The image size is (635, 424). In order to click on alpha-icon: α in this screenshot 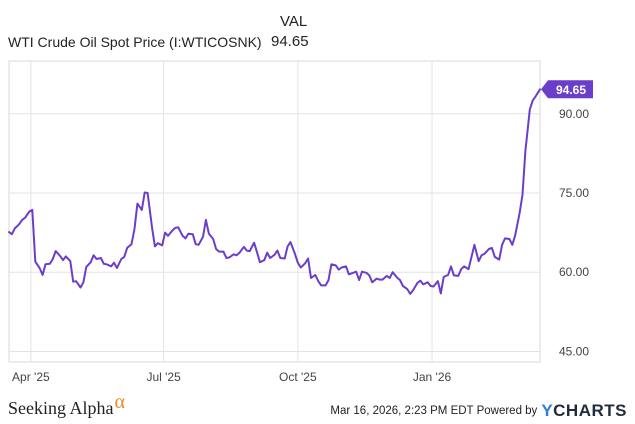, I will do `click(119, 402)`.